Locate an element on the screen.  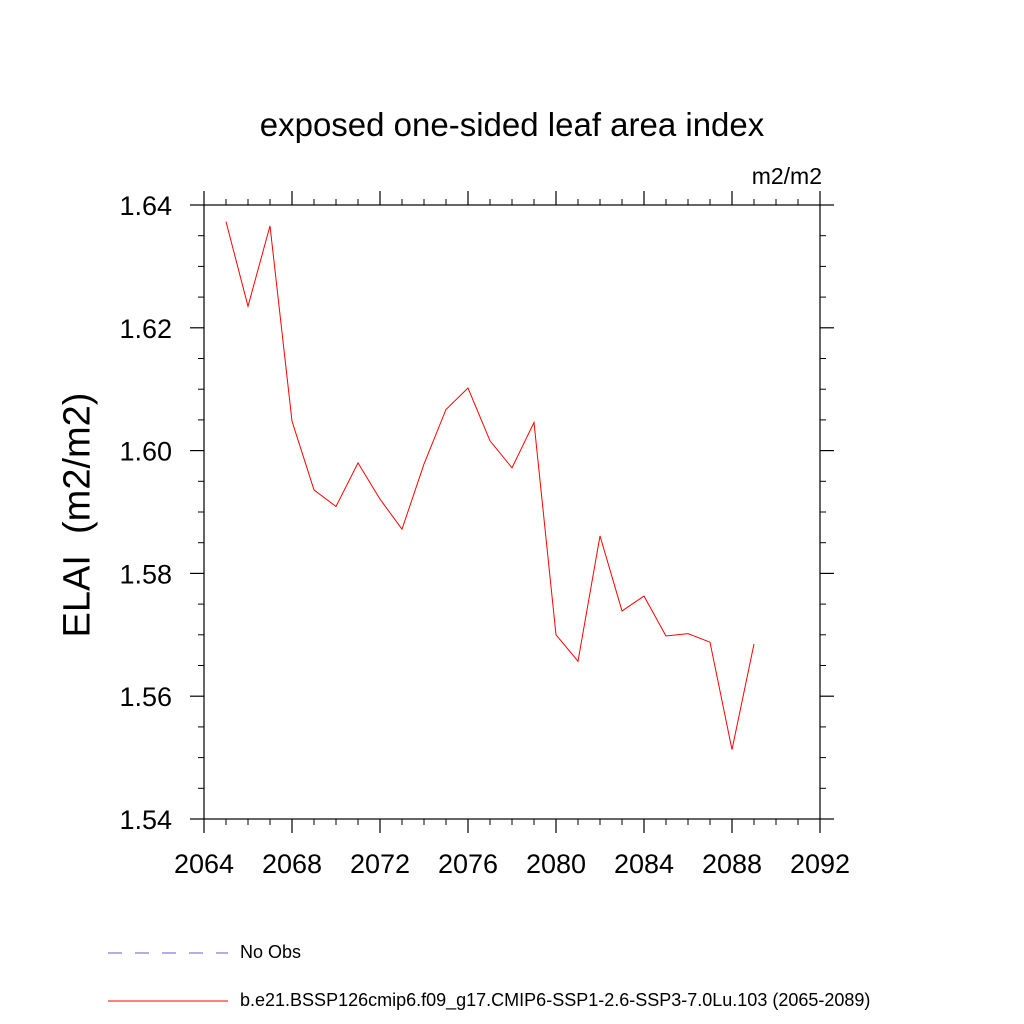
y-tick-label: 1.58 is located at coordinates (145, 574).